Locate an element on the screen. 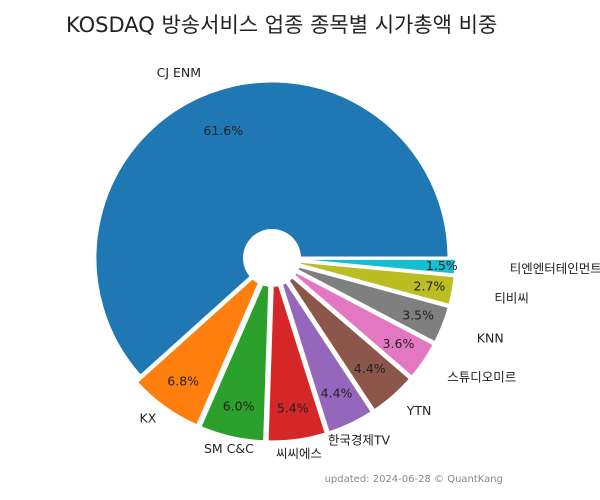 The width and height of the screenshot is (600, 500). footnote: updated: 2024-06-28 © QuantKang is located at coordinates (414, 479).